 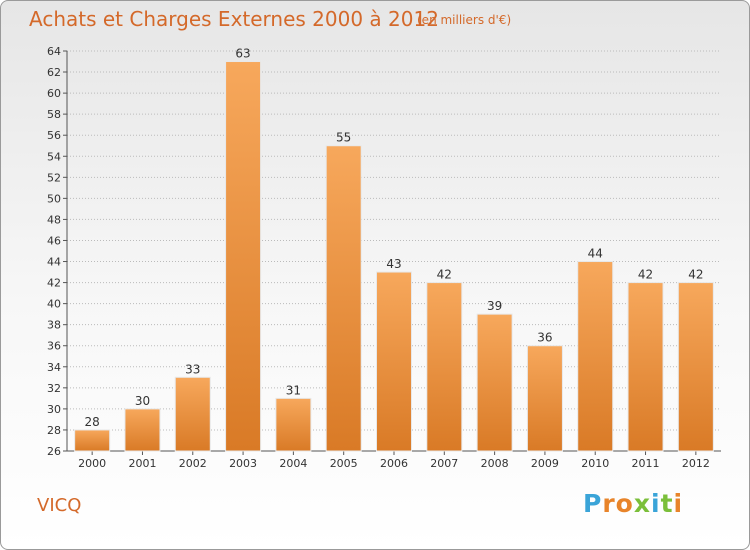 I want to click on x-tick-label: 2000, so click(x=92, y=463).